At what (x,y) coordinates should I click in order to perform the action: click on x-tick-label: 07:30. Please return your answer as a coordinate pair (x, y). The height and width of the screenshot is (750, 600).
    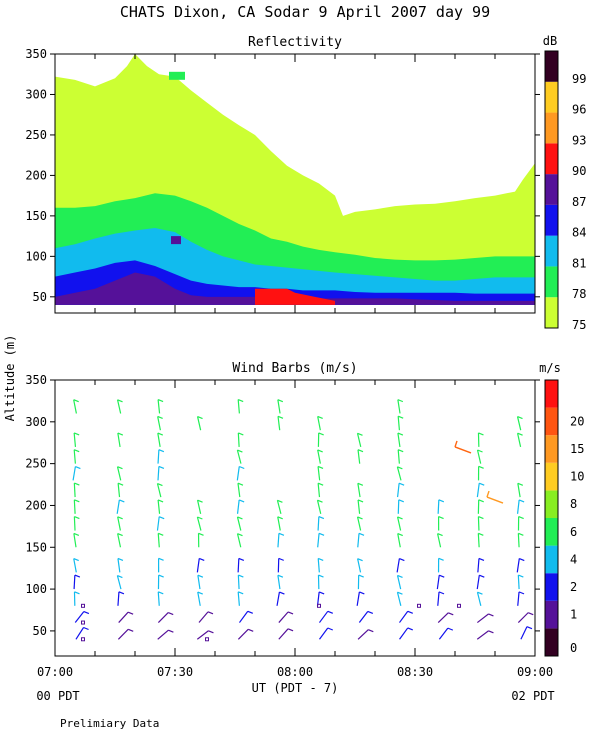
    Looking at the image, I should click on (175, 672).